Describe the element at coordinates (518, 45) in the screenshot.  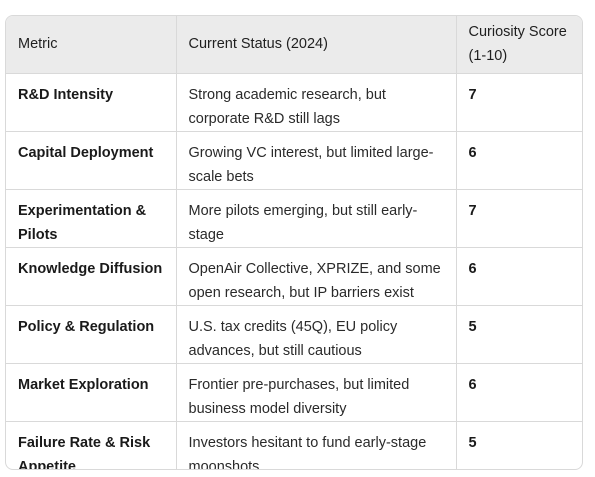
I see `header-curiosity-score: Curiosity Score (1-10)` at that location.